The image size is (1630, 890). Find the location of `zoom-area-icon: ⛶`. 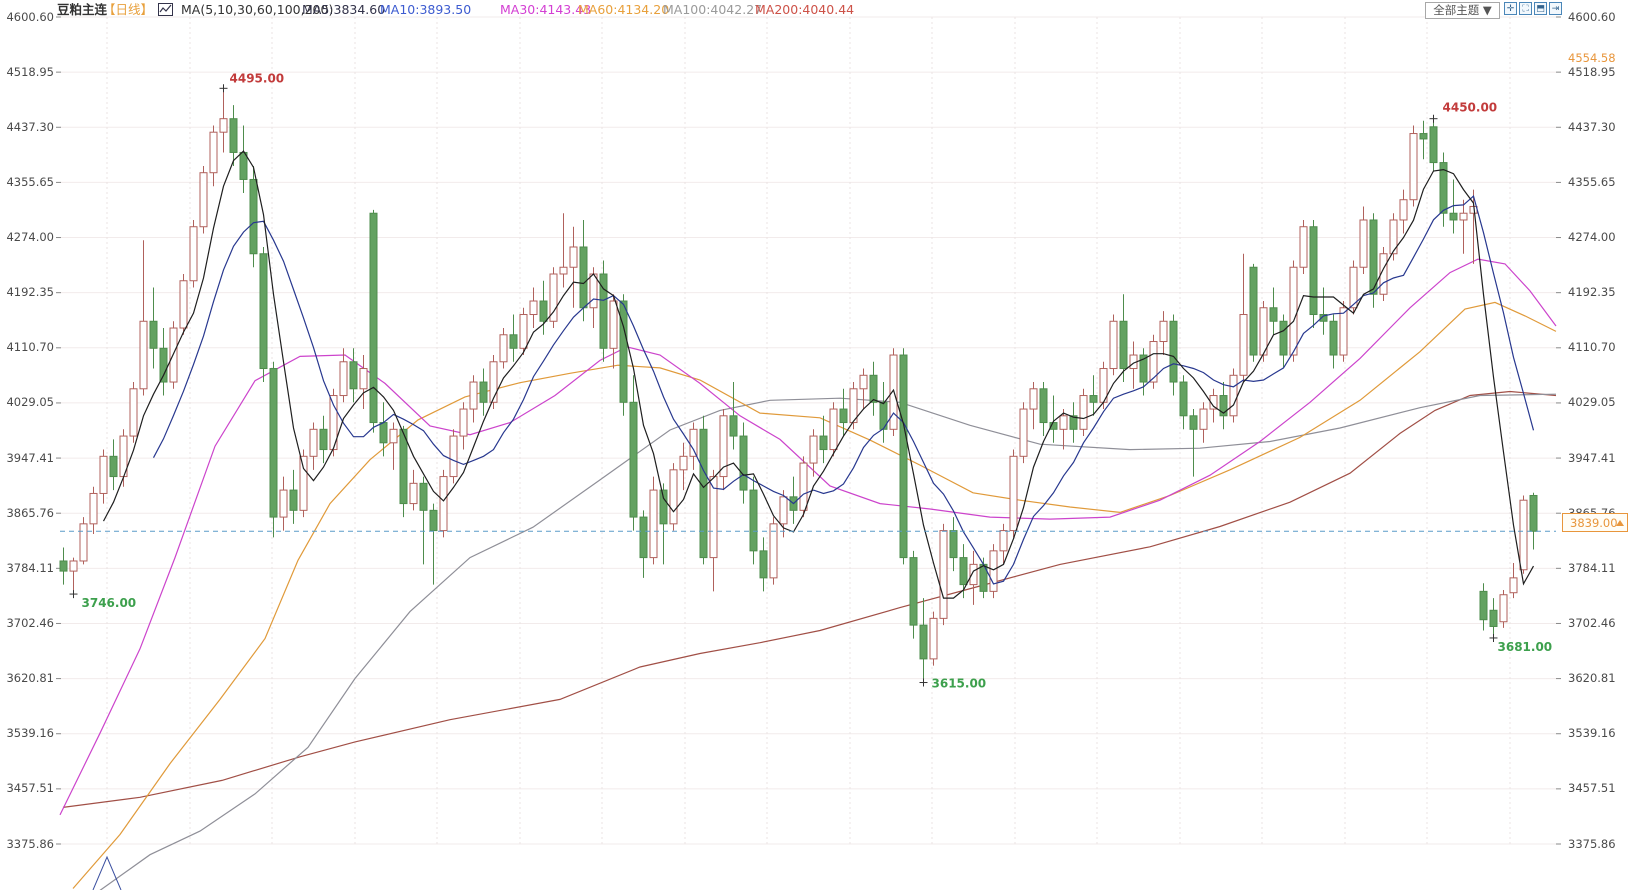

zoom-area-icon: ⛶ is located at coordinates (1525, 8).